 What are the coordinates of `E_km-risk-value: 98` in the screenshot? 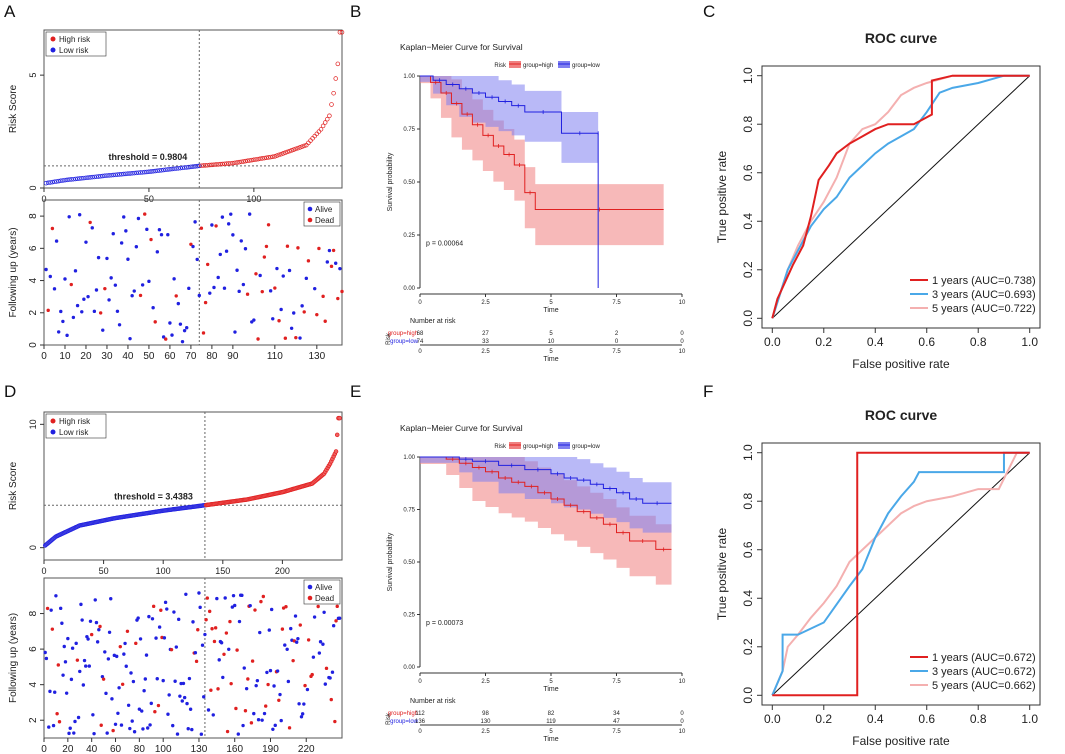 It's located at (485, 714).